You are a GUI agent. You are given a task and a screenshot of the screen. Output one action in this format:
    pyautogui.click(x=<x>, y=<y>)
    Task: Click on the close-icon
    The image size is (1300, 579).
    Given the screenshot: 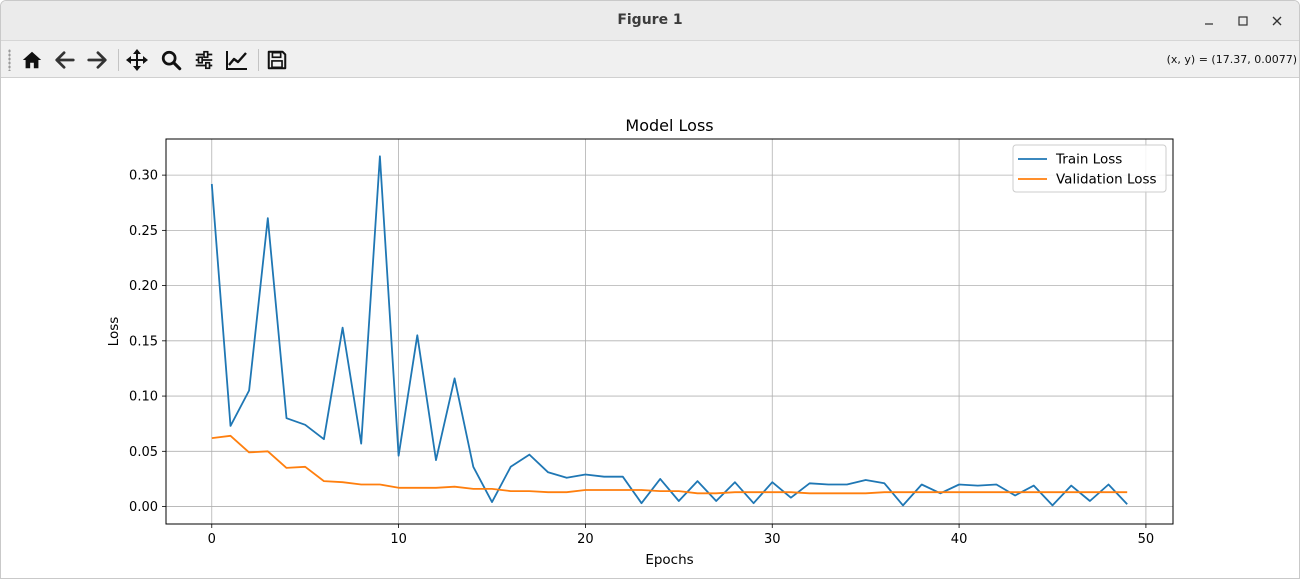 What is the action you would take?
    pyautogui.click(x=1277, y=21)
    